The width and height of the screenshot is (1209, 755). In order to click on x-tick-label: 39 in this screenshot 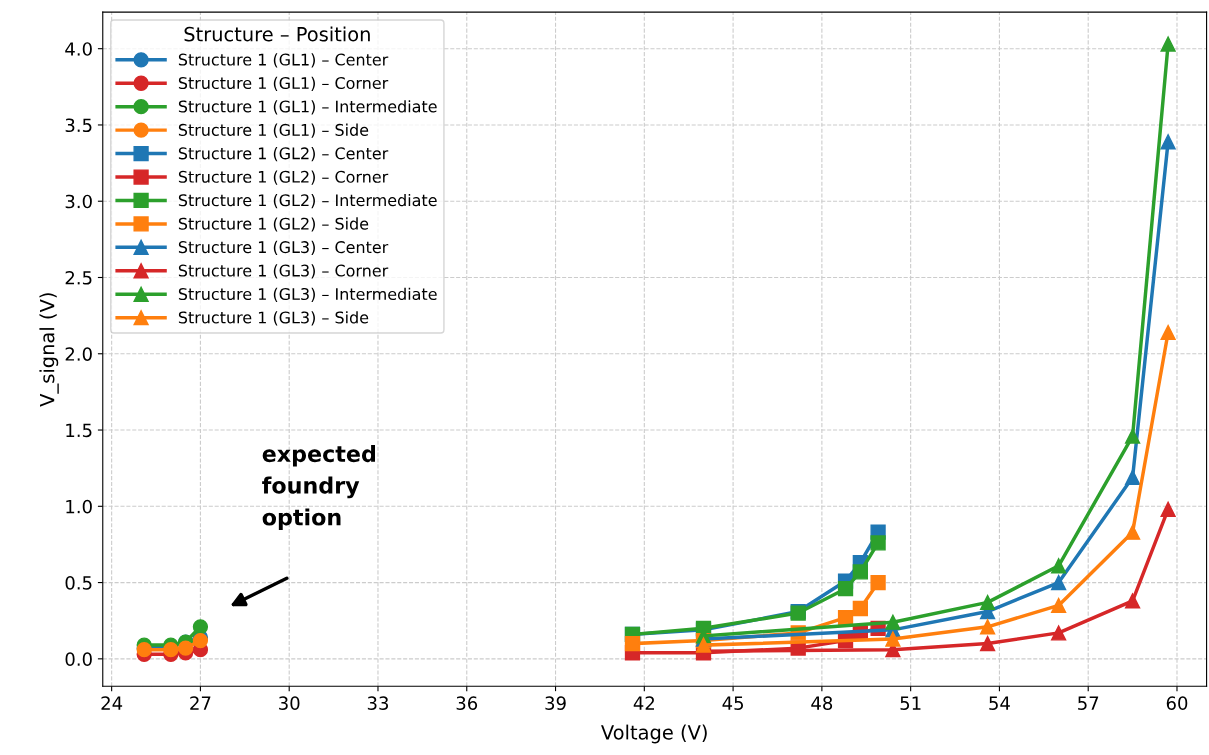, I will do `click(555, 703)`.